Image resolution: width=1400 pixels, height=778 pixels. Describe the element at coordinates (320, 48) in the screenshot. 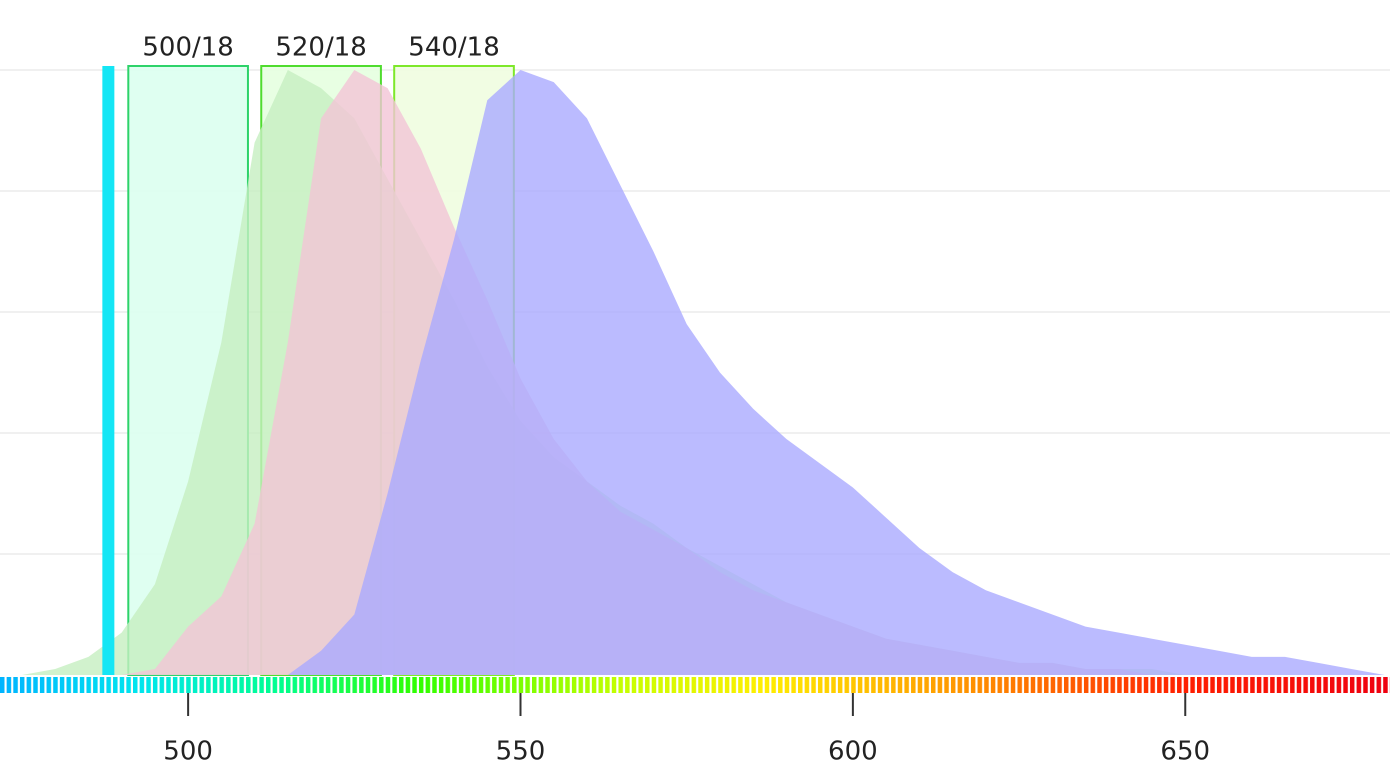

I see `filter-label: 520/18` at that location.